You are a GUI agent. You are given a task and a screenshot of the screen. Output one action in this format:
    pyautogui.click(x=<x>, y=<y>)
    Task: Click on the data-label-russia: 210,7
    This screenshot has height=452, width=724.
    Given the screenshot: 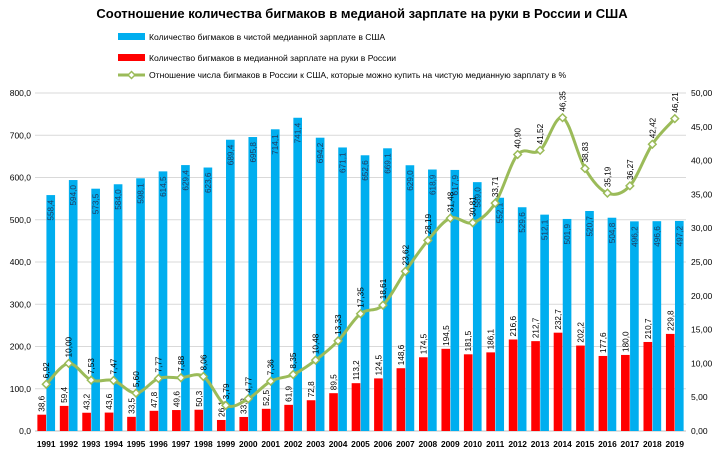 What is the action you would take?
    pyautogui.click(x=648, y=328)
    